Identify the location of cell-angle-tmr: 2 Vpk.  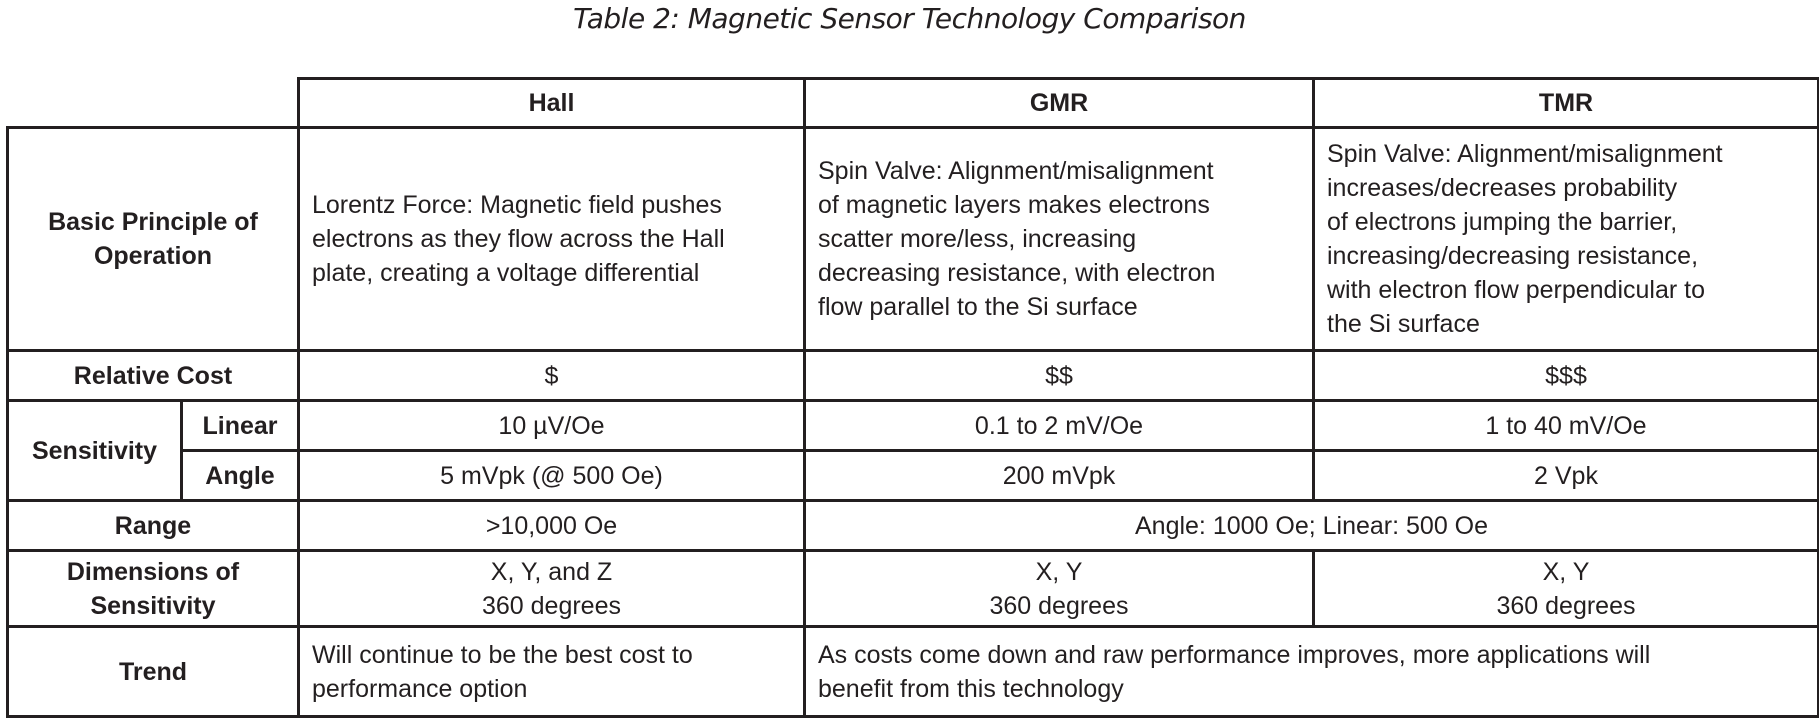
(1565, 475).